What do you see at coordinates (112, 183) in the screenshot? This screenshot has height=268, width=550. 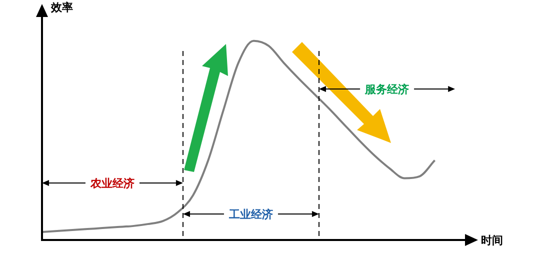 I see `annotation: 农业经济` at bounding box center [112, 183].